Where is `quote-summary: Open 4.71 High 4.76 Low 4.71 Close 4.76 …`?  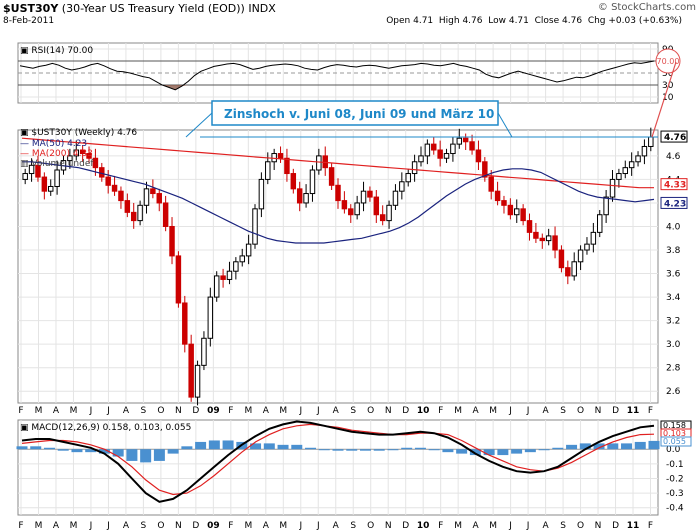
quote-summary: Open 4.71 High 4.76 Low 4.71 Close 4.76 … is located at coordinates (534, 21).